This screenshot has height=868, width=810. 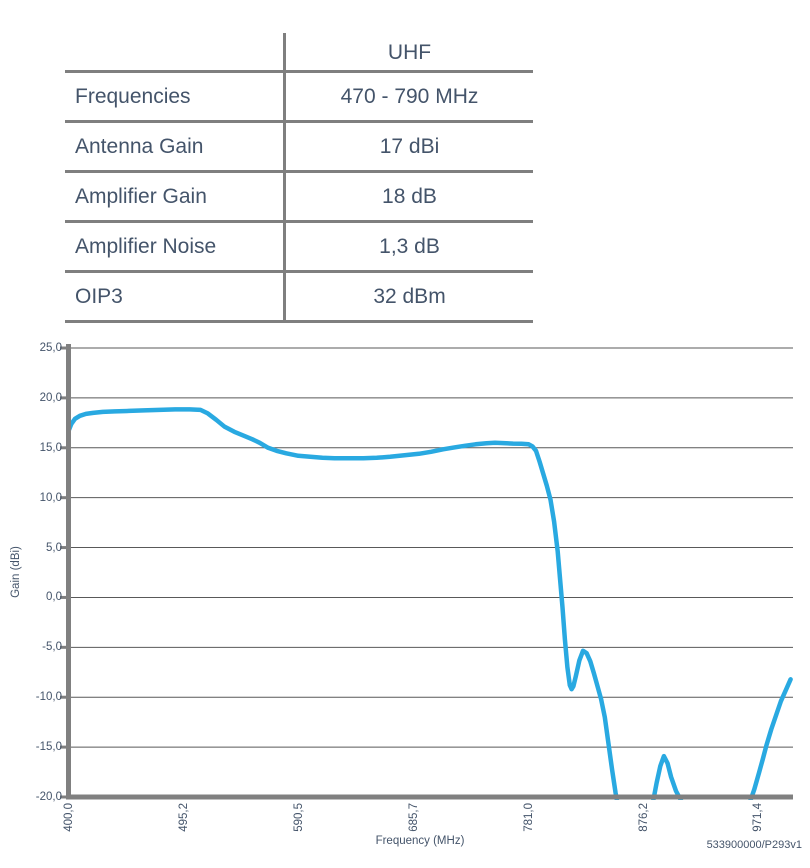 What do you see at coordinates (528, 817) in the screenshot?
I see `x-tick-label: 781,0` at bounding box center [528, 817].